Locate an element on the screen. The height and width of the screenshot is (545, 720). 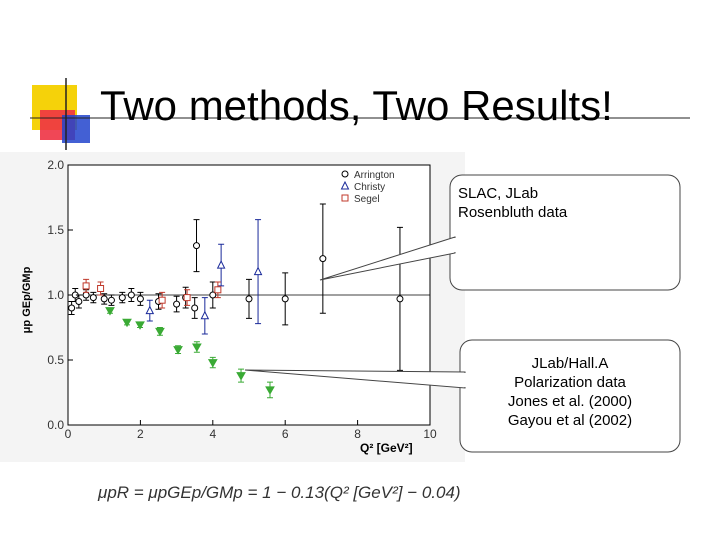
legend-label: Arrington is located at coordinates (374, 175).